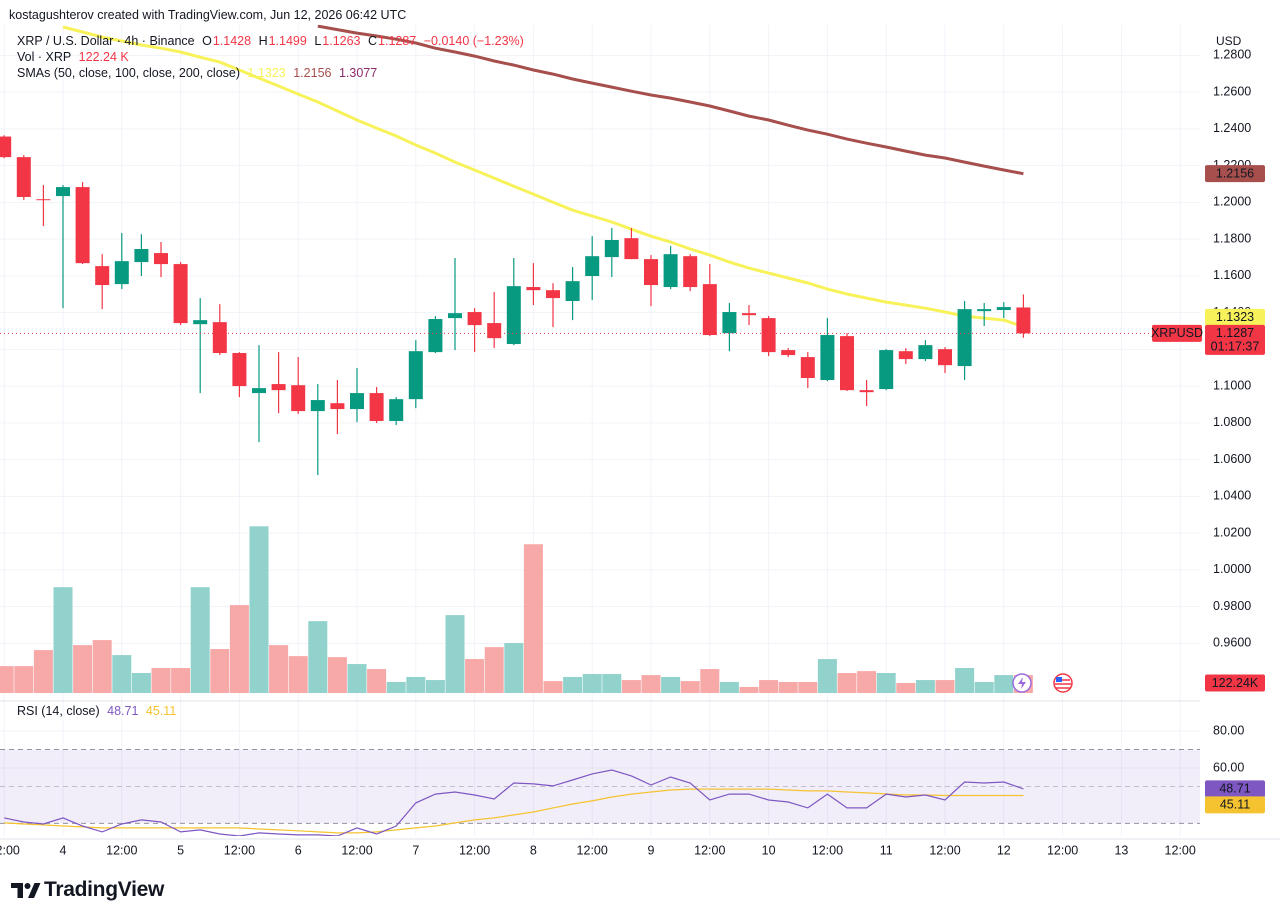 The height and width of the screenshot is (918, 1280). Describe the element at coordinates (44, 57) in the screenshot. I see `volume-title: Vol · XRP` at that location.